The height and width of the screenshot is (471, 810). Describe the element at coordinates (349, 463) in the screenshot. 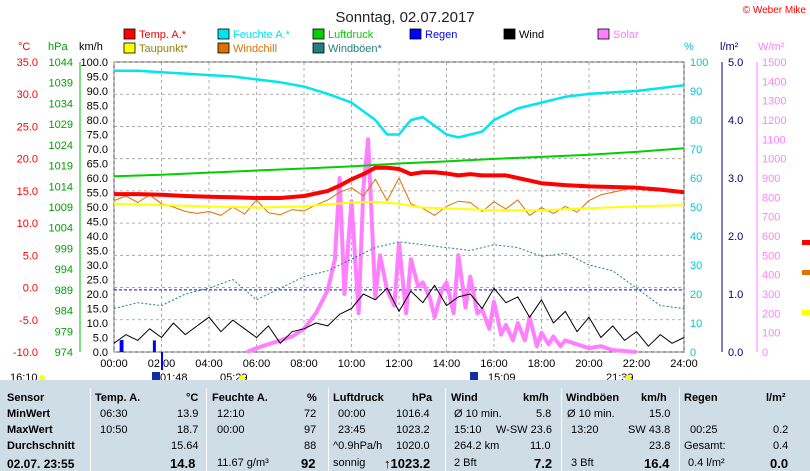

I see `cur-luft-label: sonnig` at that location.